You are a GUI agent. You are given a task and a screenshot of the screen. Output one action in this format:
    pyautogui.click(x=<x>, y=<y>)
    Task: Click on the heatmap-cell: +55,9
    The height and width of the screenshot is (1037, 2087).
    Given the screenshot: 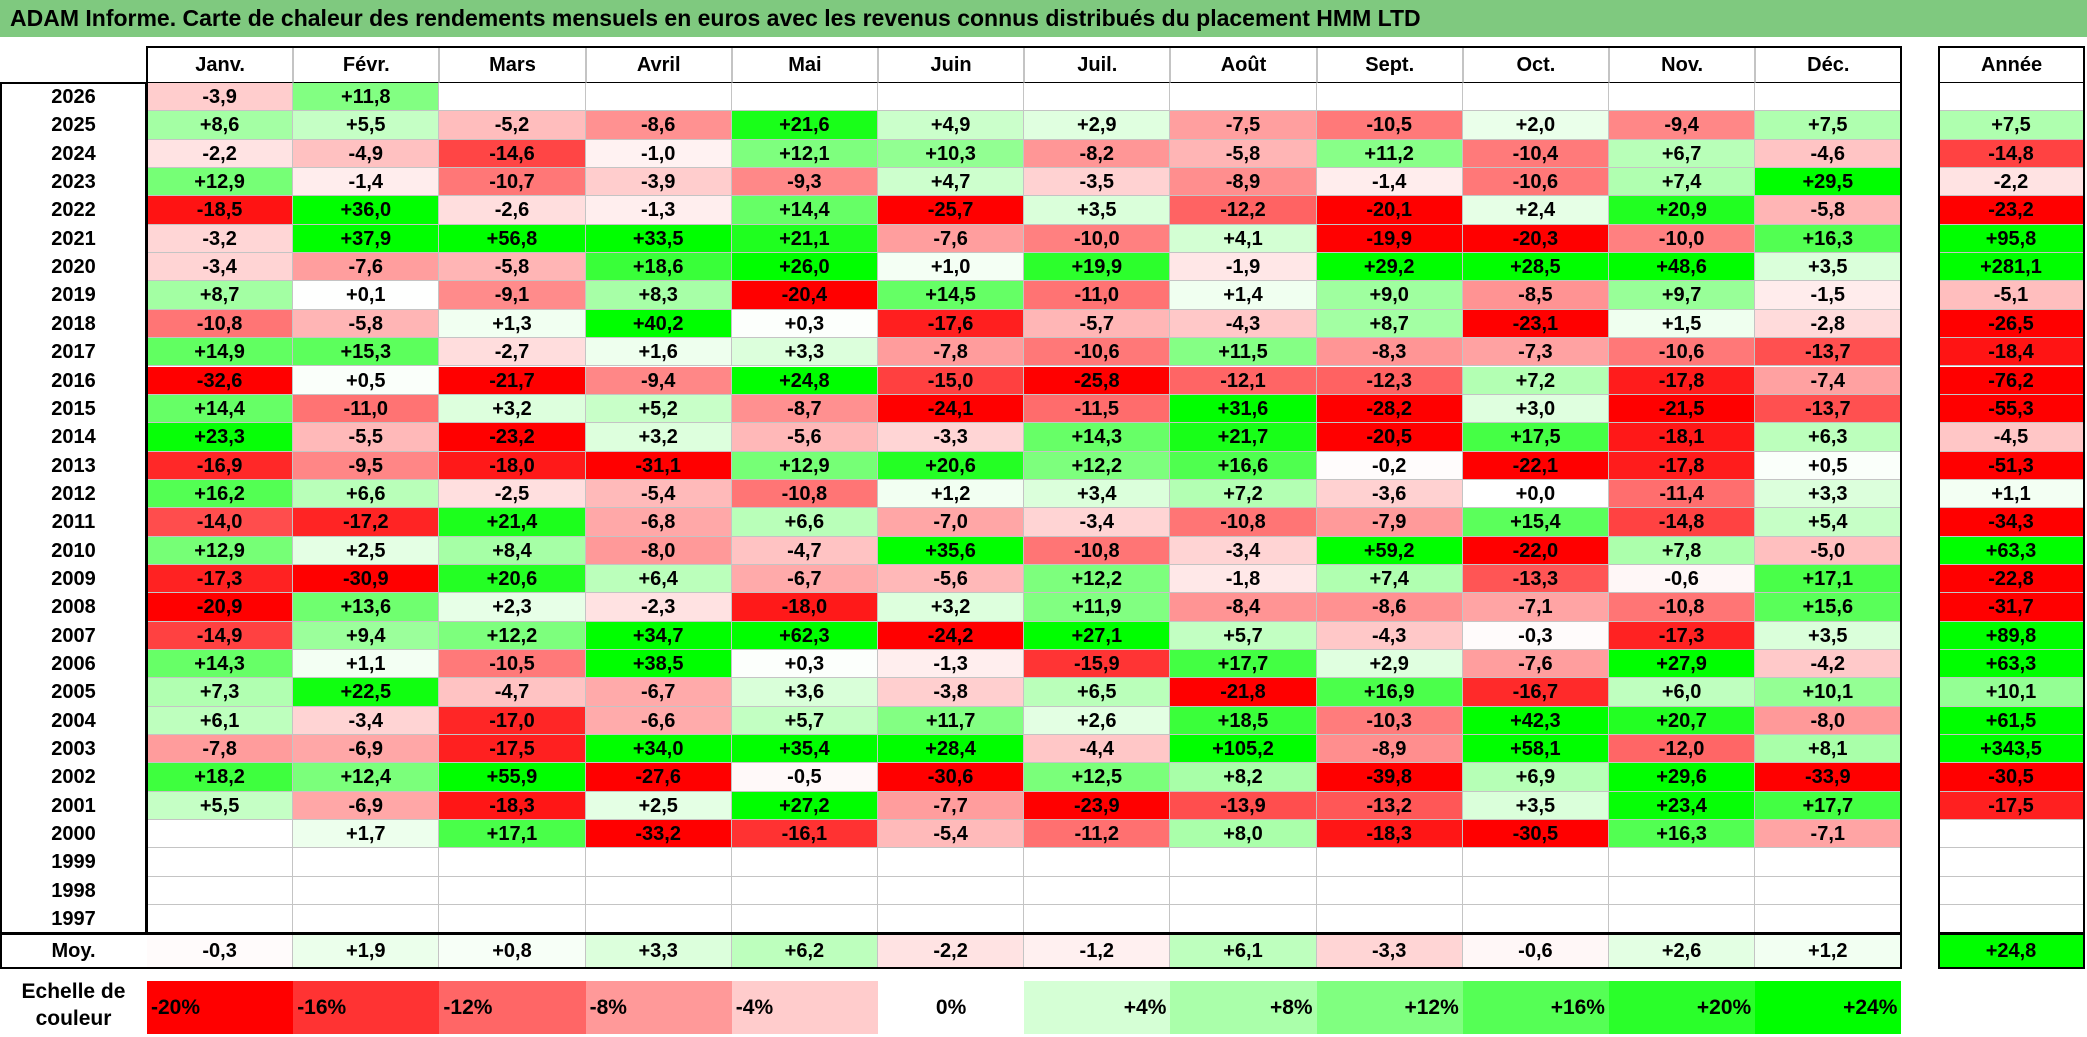 What is the action you would take?
    pyautogui.click(x=512, y=777)
    